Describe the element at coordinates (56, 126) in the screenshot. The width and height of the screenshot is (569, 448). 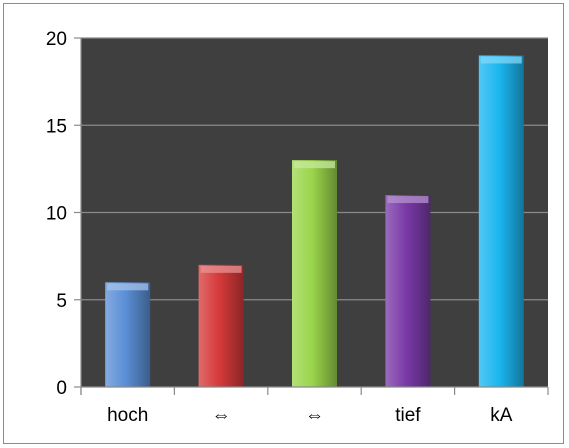
I see `y-tick-label: 15` at that location.